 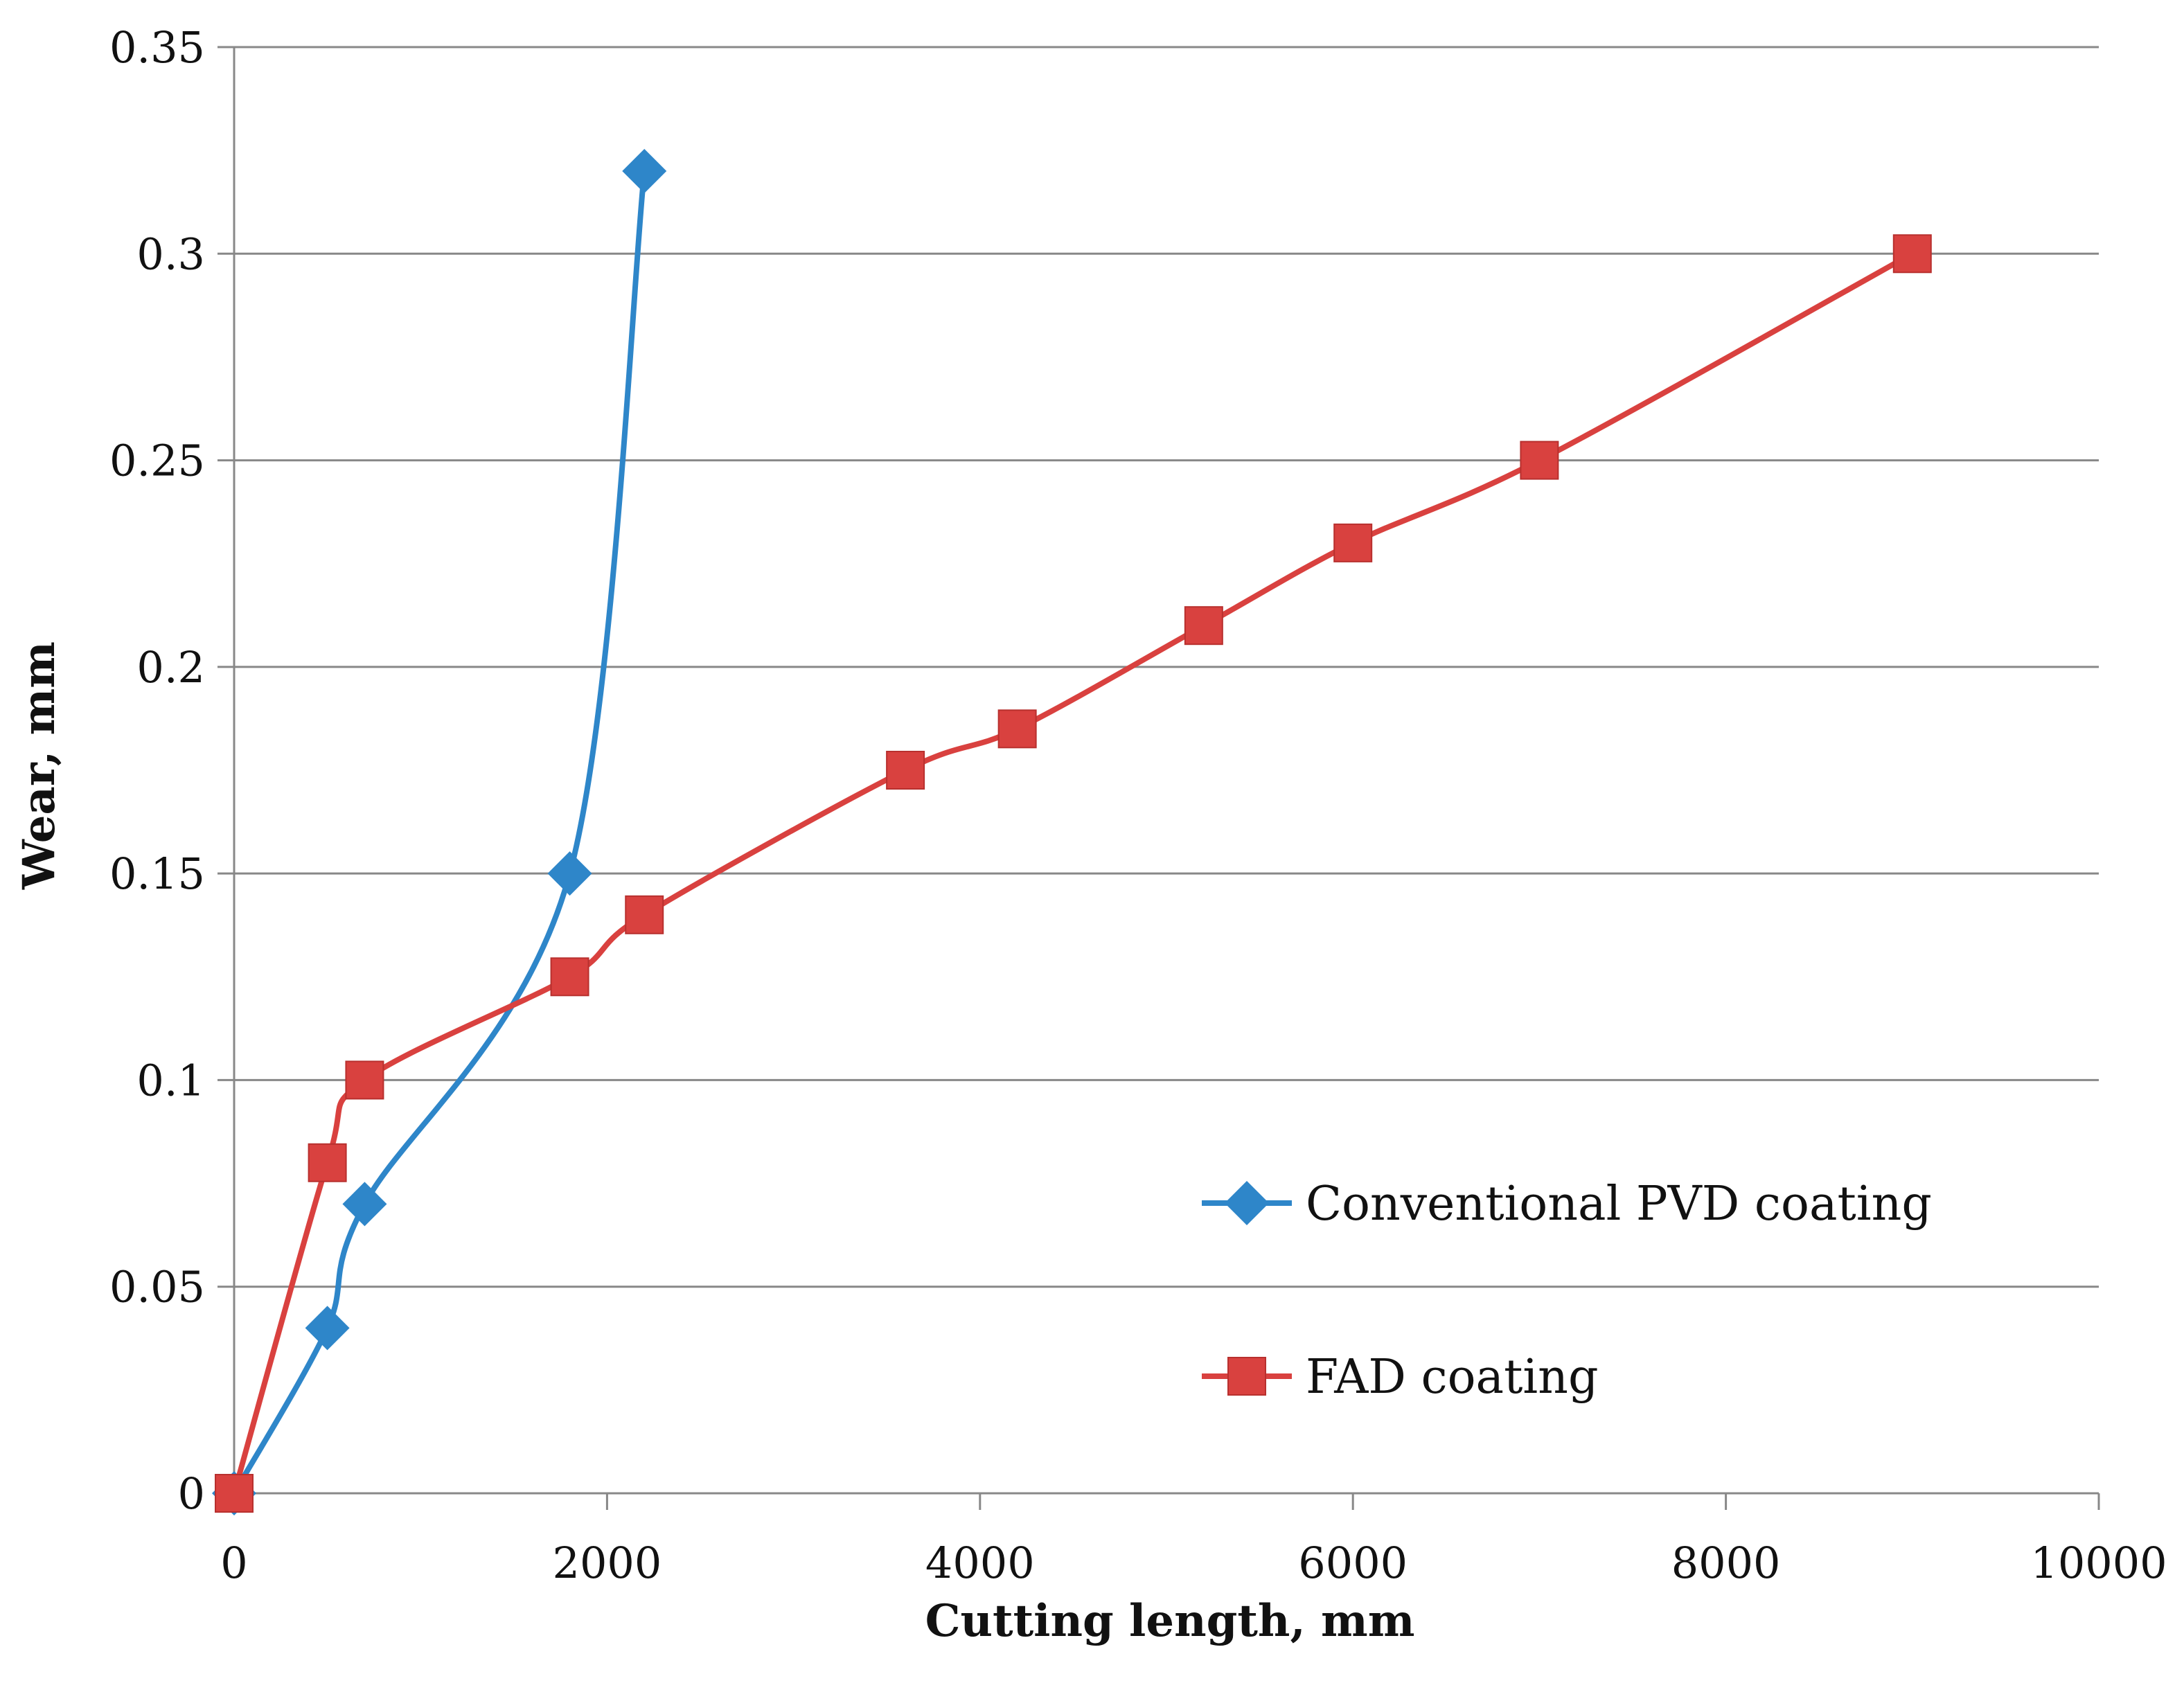 What do you see at coordinates (157, 47) in the screenshot?
I see `y-tick-label: 0.35` at bounding box center [157, 47].